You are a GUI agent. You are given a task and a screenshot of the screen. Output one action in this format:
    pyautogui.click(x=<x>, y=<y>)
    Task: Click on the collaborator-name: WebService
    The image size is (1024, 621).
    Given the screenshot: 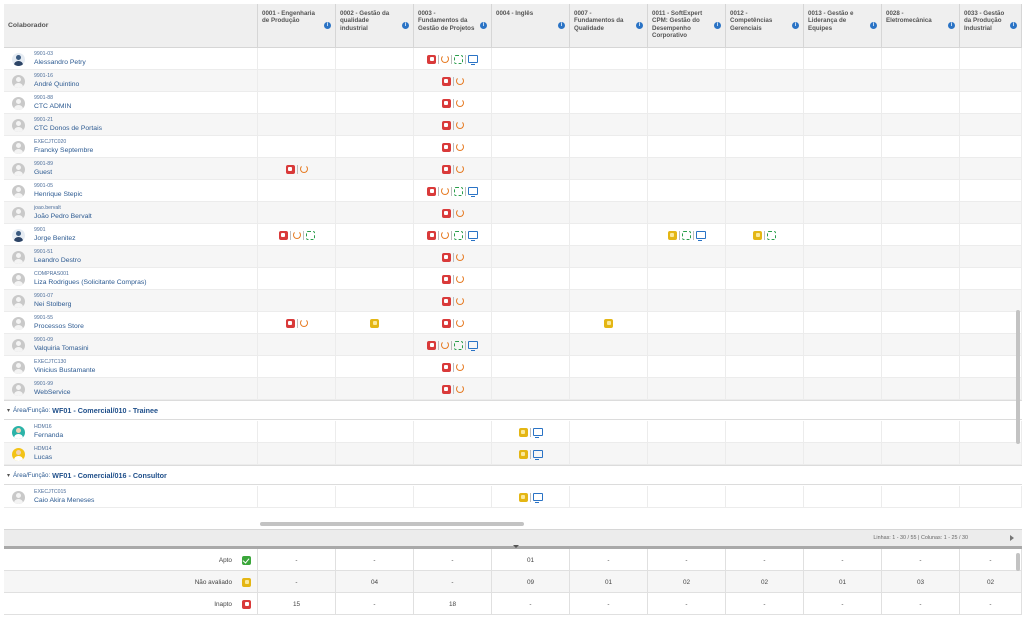 What is the action you would take?
    pyautogui.click(x=52, y=392)
    